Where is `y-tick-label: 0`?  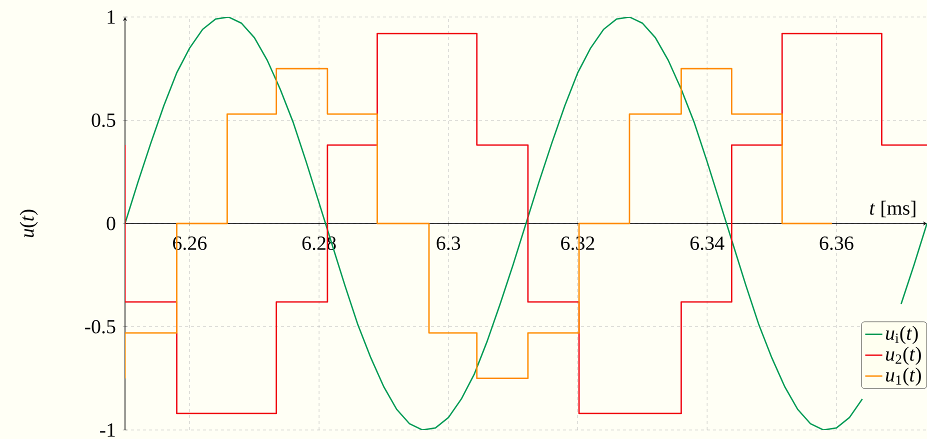
y-tick-label: 0 is located at coordinates (111, 223).